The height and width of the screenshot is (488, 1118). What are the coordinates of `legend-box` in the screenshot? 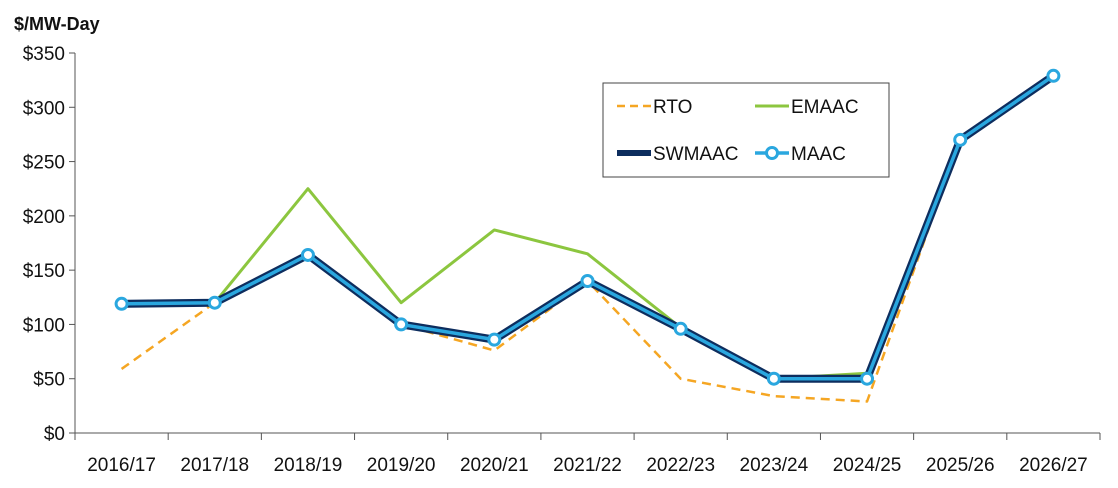 It's located at (746, 130).